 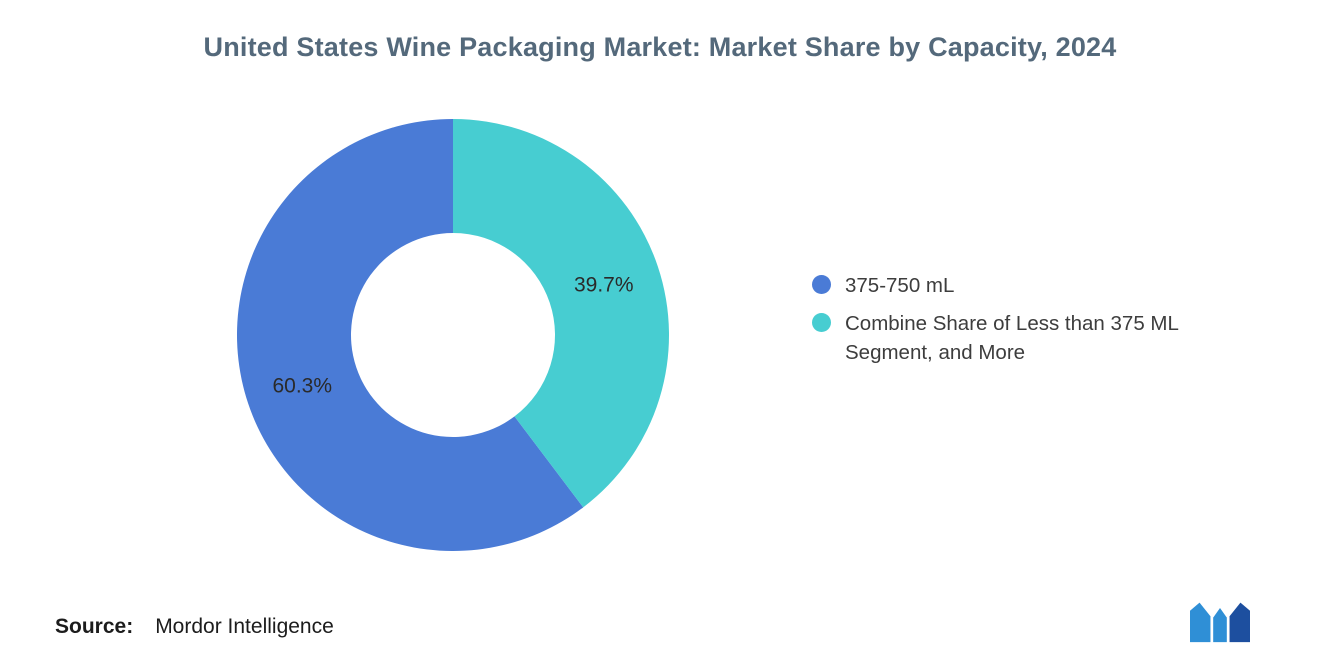 I want to click on source-label: Source:, so click(x=94, y=626).